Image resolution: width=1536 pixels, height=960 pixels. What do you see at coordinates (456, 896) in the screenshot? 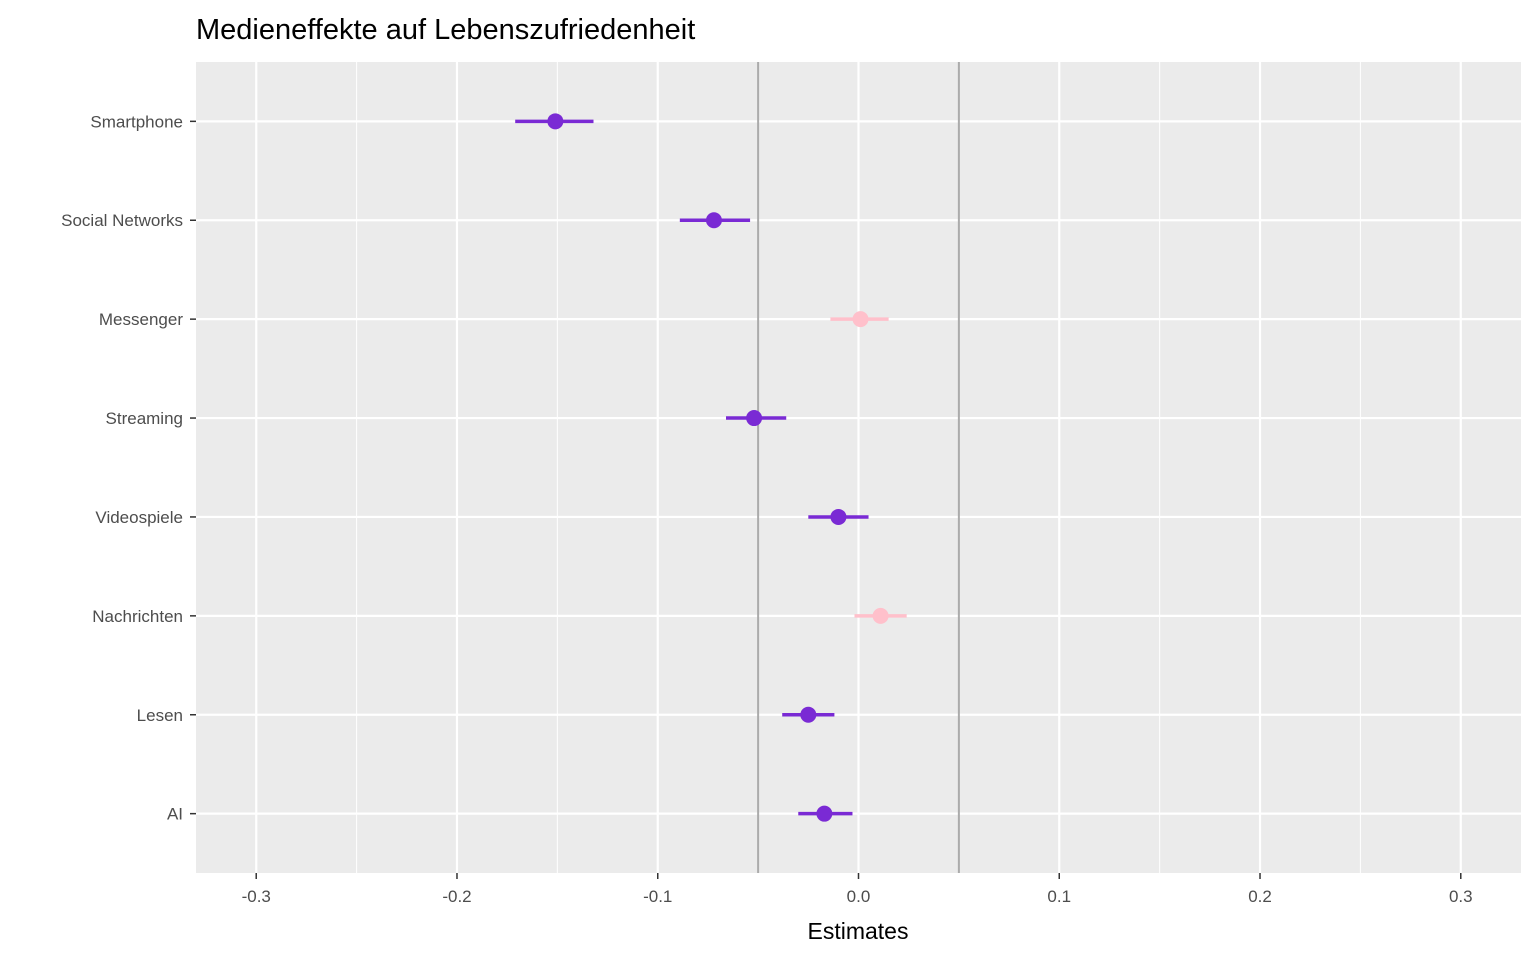
I see `x-tick-label: -0.2` at bounding box center [456, 896].